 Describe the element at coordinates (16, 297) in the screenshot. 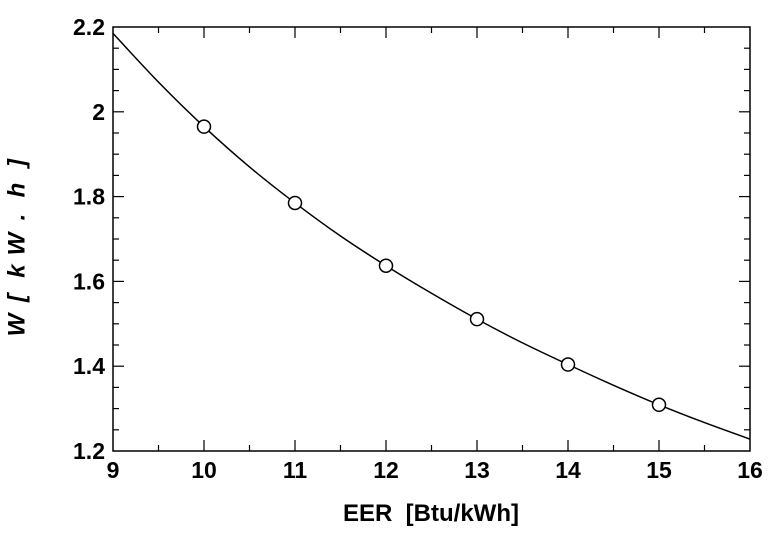

I see `y-axis-label-char: [` at that location.